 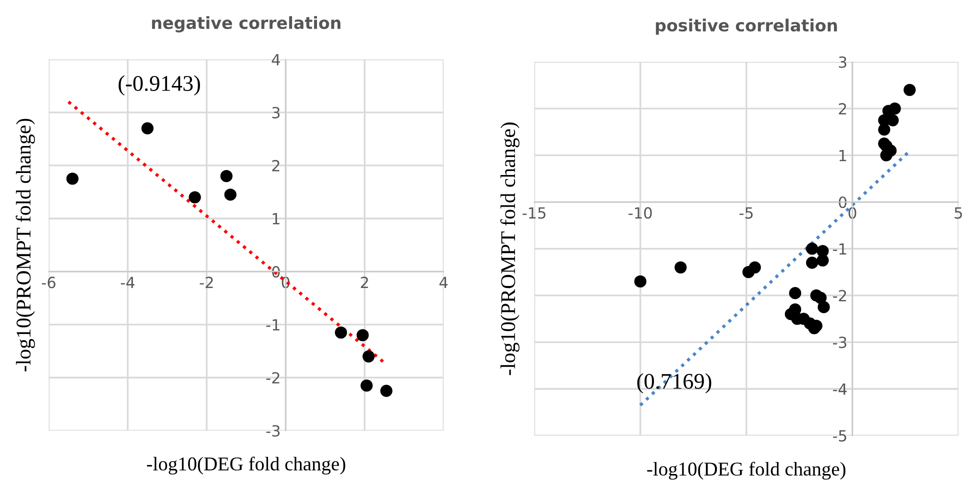 I want to click on x-tick-label: 5, so click(x=958, y=213).